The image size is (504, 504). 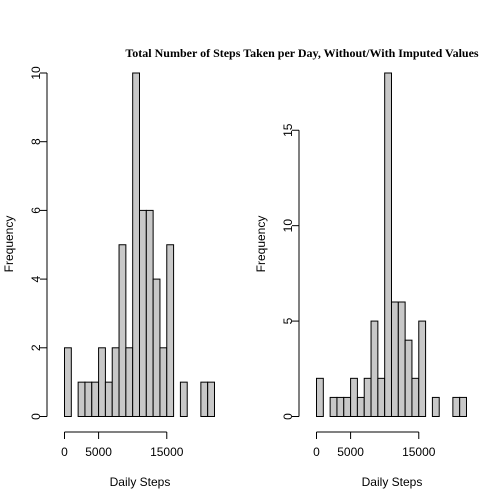 I want to click on y-tick-label: 4, so click(x=36, y=278).